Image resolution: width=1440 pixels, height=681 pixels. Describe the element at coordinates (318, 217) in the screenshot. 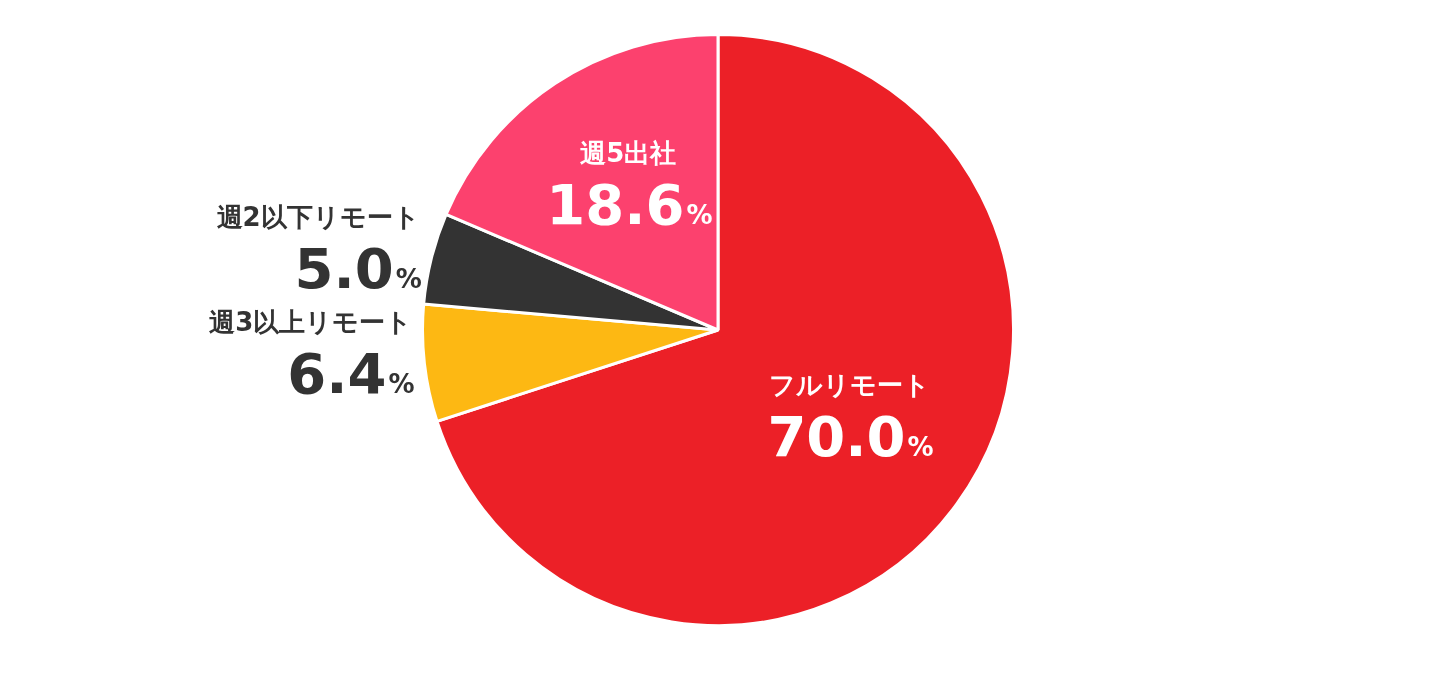

I see `slice-label: 週2以下リモート` at that location.